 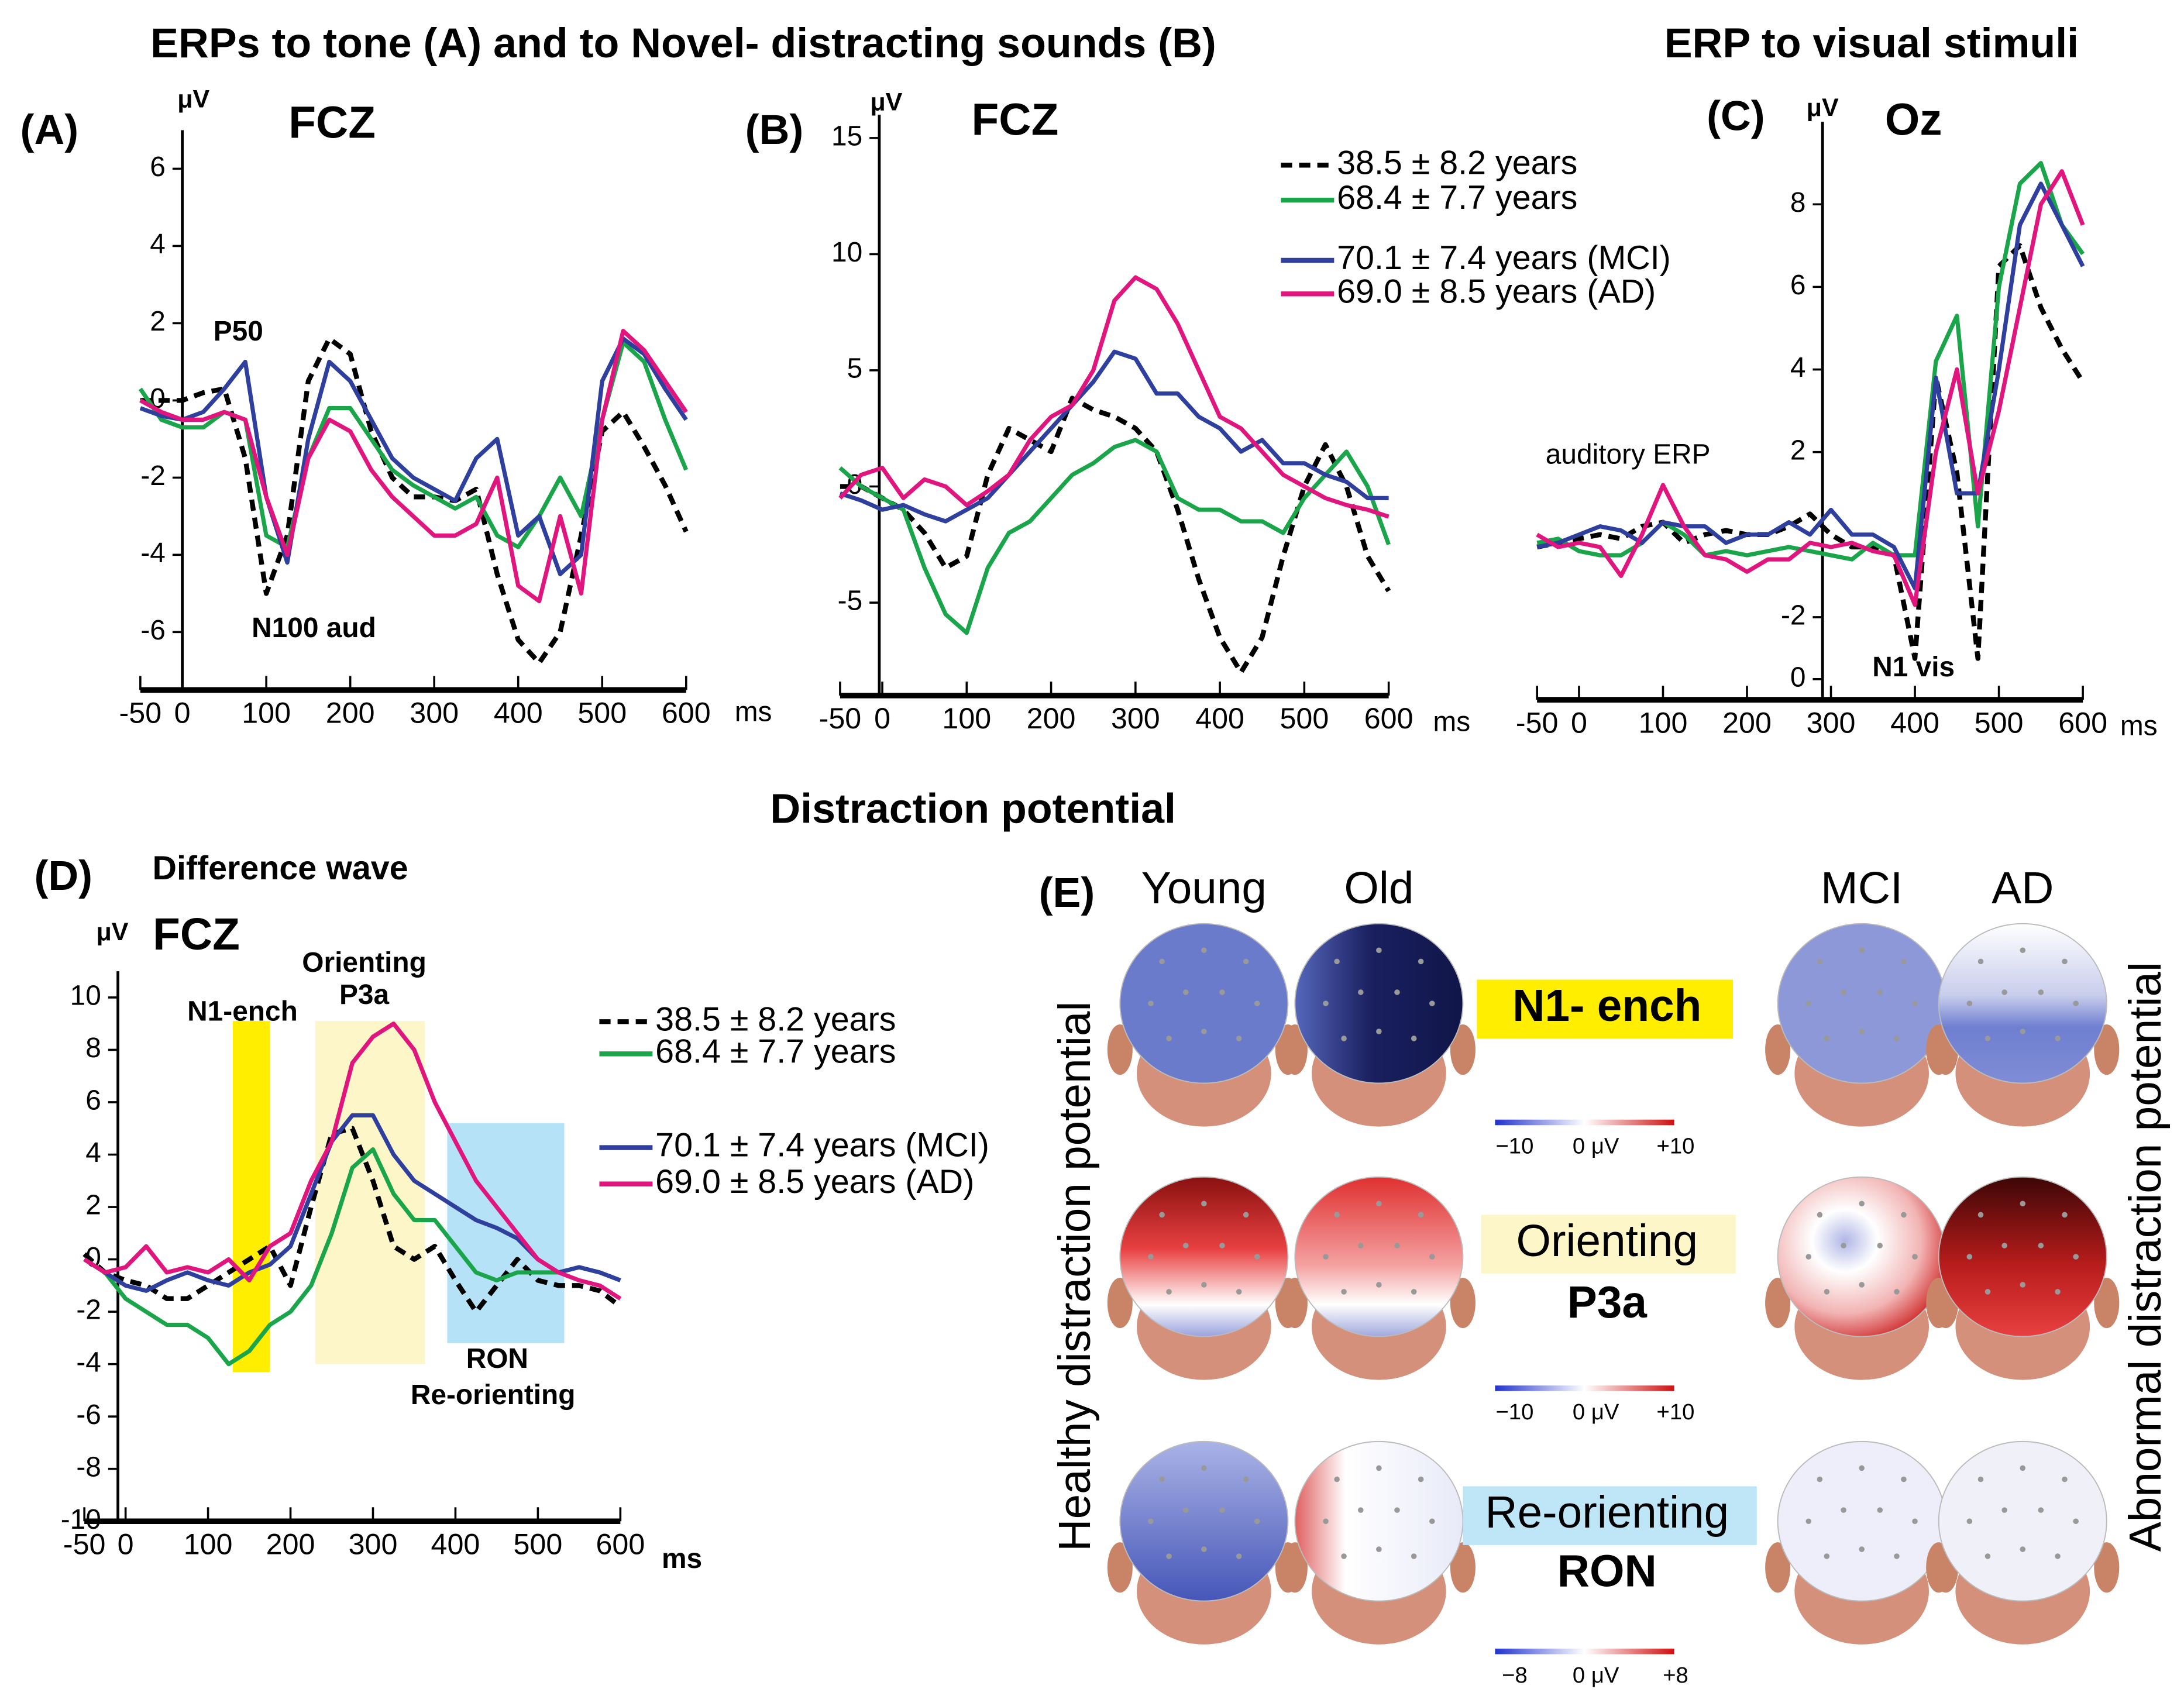 What do you see at coordinates (855, 368) in the screenshot?
I see `y-tick-label: 5` at bounding box center [855, 368].